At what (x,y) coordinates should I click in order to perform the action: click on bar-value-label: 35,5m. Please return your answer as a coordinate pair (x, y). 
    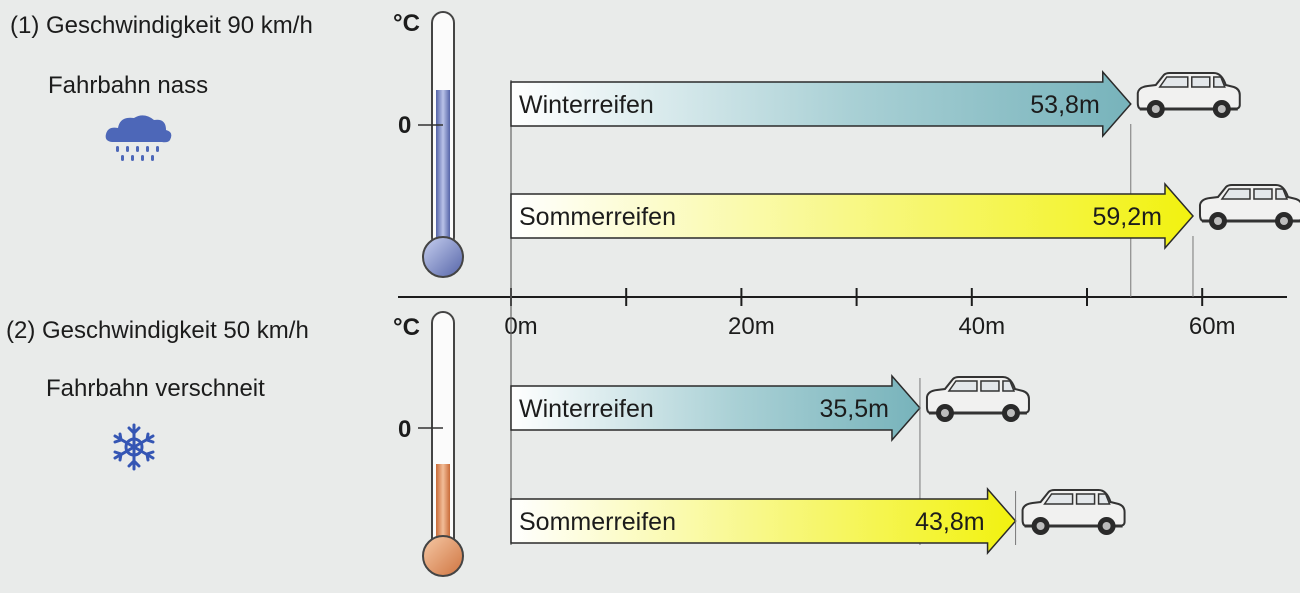
    Looking at the image, I should click on (853, 409).